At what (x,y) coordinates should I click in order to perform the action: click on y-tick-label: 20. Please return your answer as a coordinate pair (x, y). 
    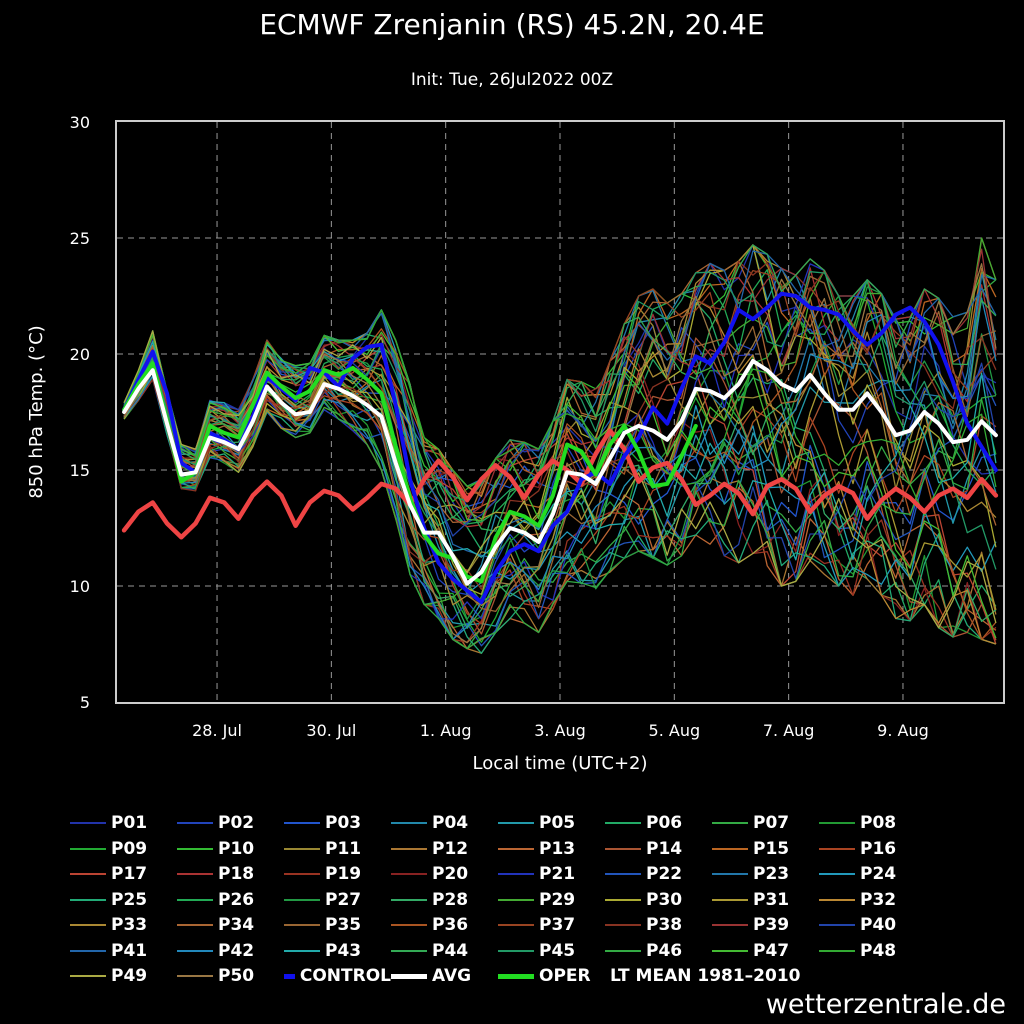
    Looking at the image, I should click on (80, 354).